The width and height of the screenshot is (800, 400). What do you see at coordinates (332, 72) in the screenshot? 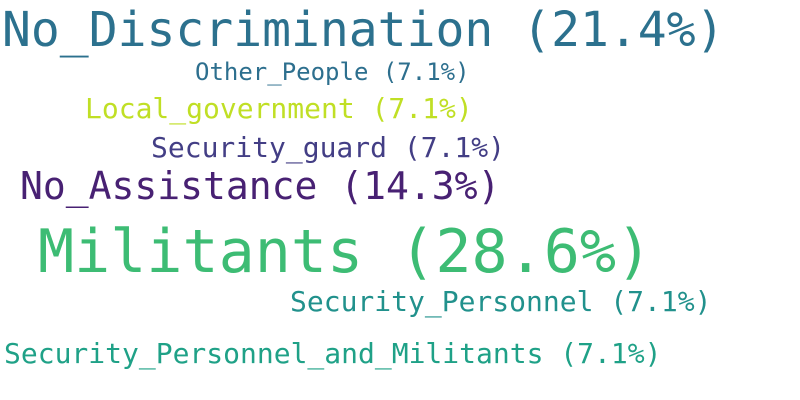
I see `word-other-people: Other_People (7.1%)` at bounding box center [332, 72].